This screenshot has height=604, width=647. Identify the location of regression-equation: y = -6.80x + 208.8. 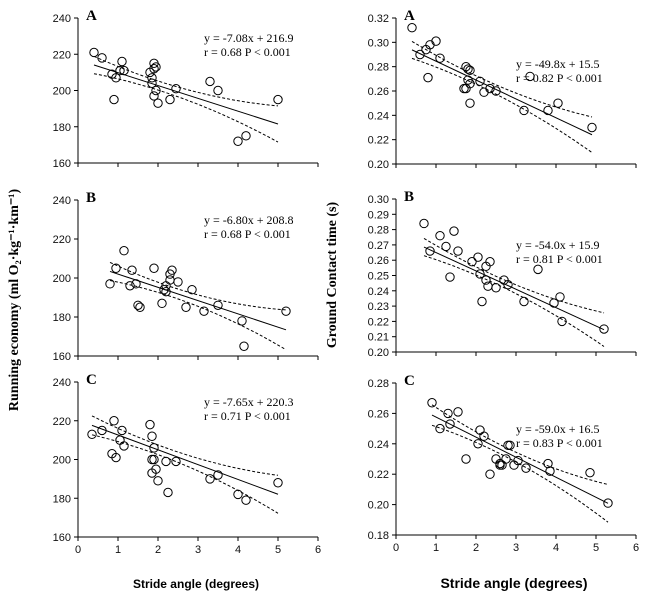
(249, 220).